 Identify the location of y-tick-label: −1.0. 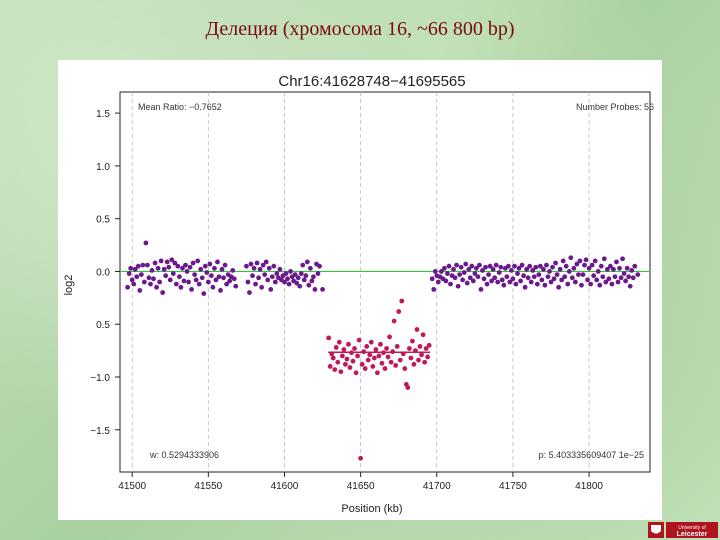
(100, 378).